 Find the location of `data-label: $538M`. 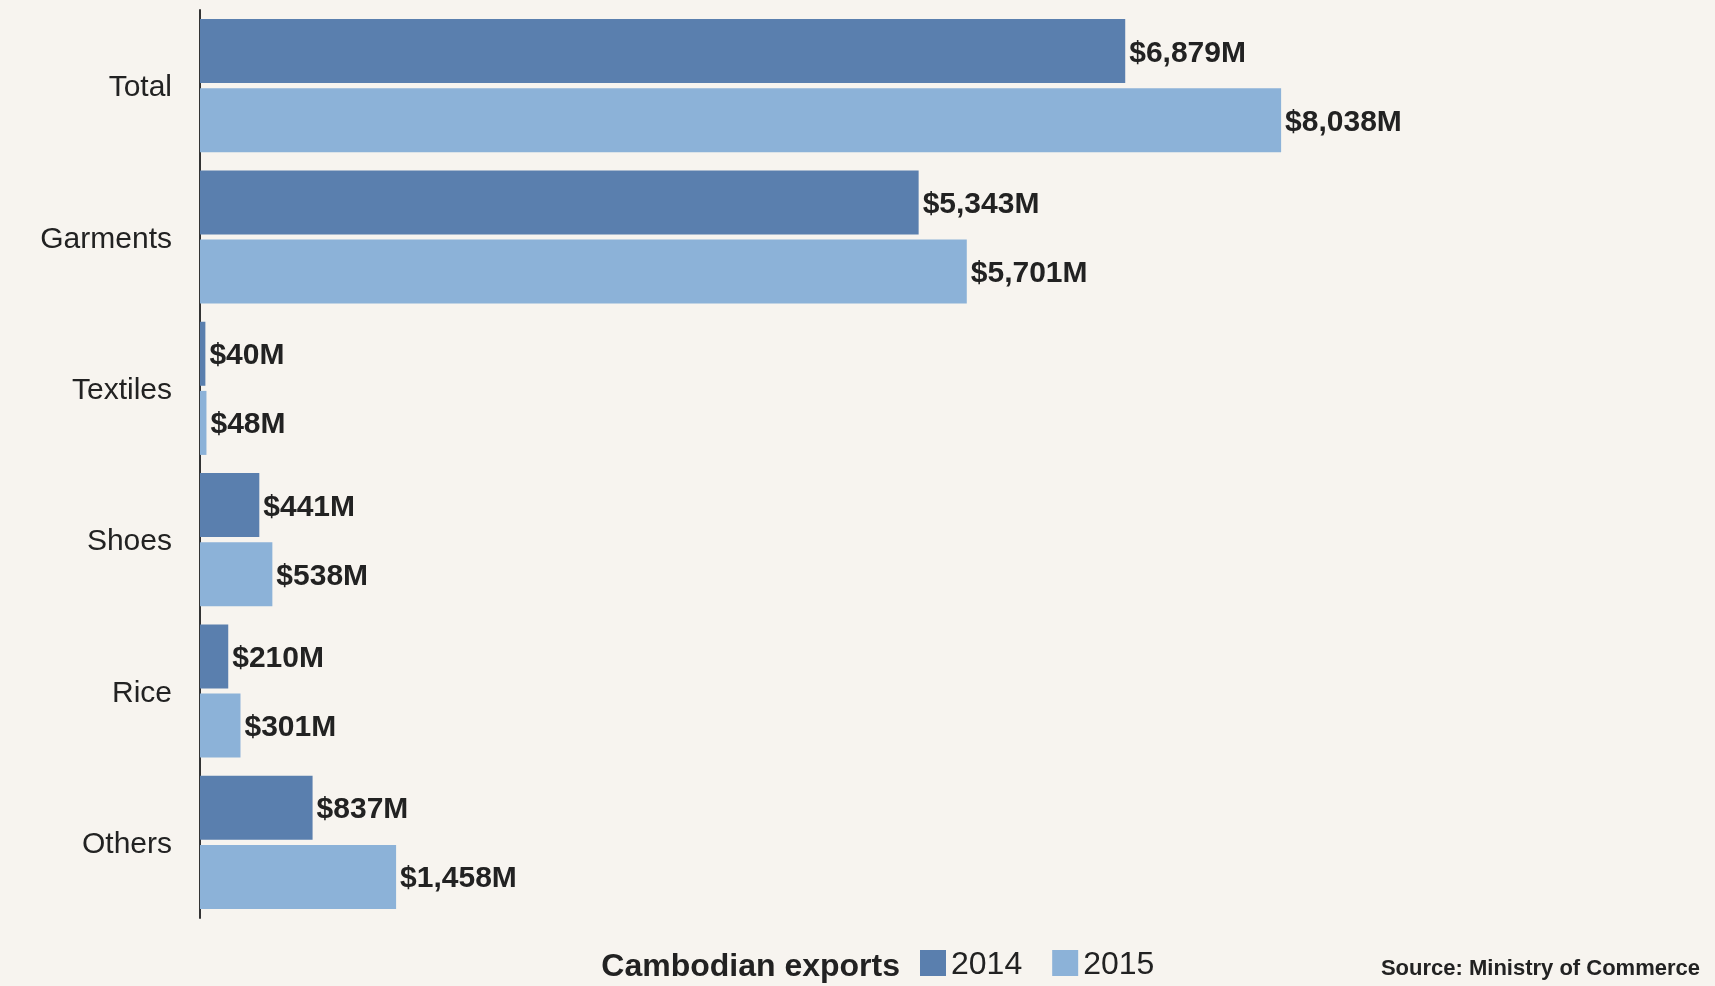

data-label: $538M is located at coordinates (322, 574).